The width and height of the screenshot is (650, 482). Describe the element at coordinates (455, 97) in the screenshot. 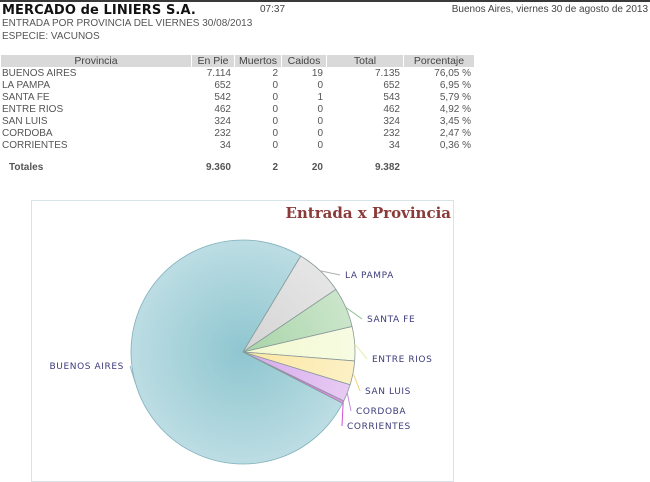

I see `cell-porcentaje: 5,79 %` at that location.